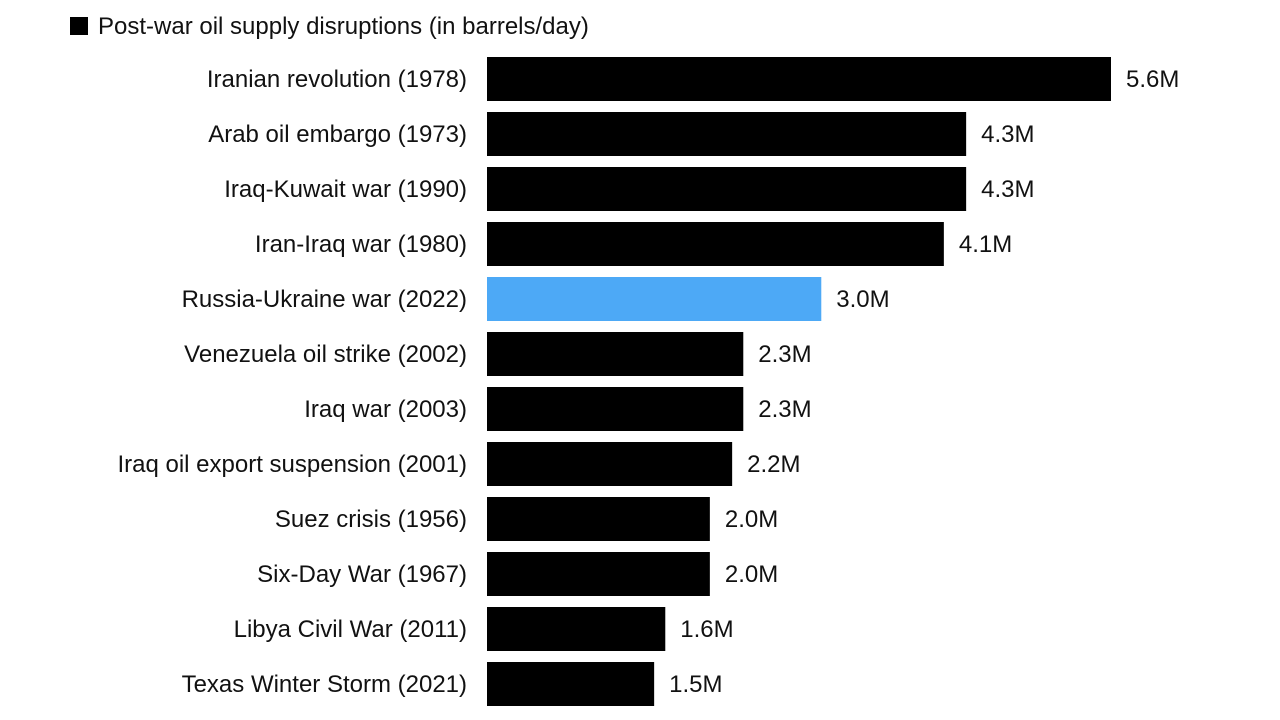 The width and height of the screenshot is (1280, 720). What do you see at coordinates (695, 684) in the screenshot?
I see `value-label: 1.5M` at bounding box center [695, 684].